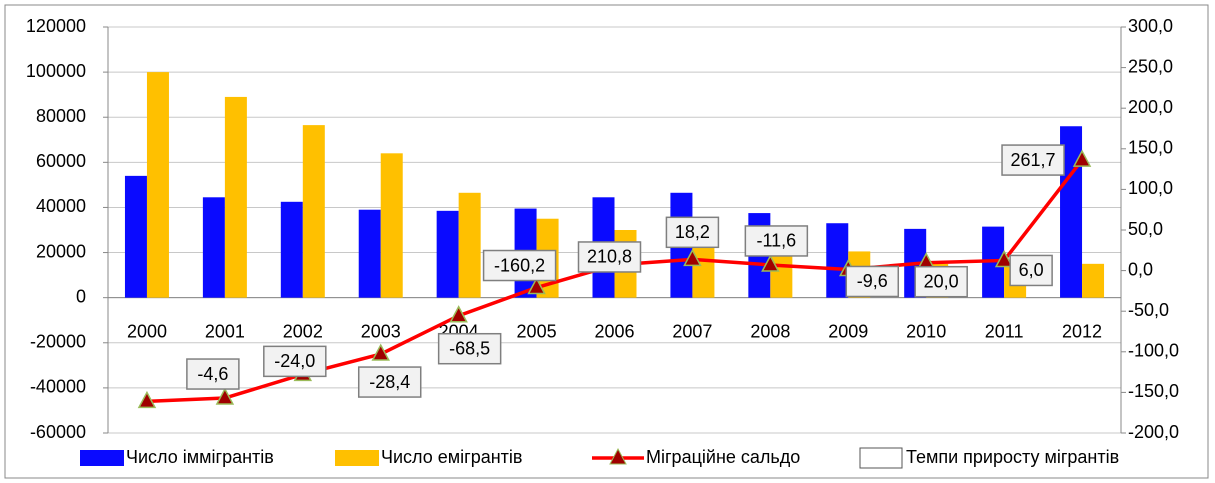 The width and height of the screenshot is (1215, 483). I want to click on data-label: 6,0, so click(1031, 270).